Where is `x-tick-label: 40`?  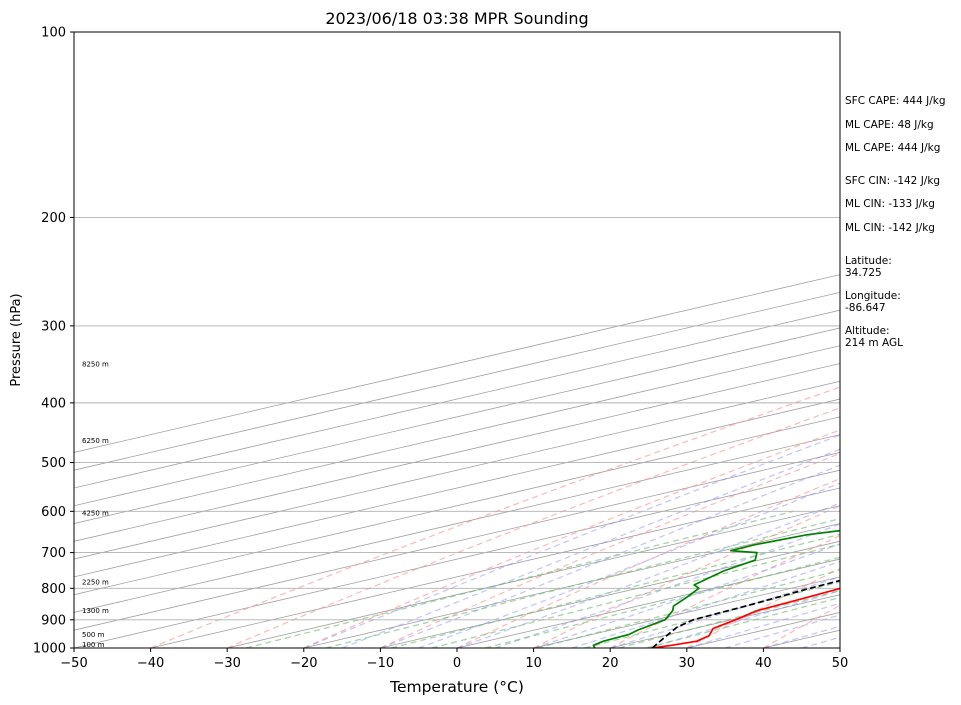
x-tick-label: 40 is located at coordinates (763, 663).